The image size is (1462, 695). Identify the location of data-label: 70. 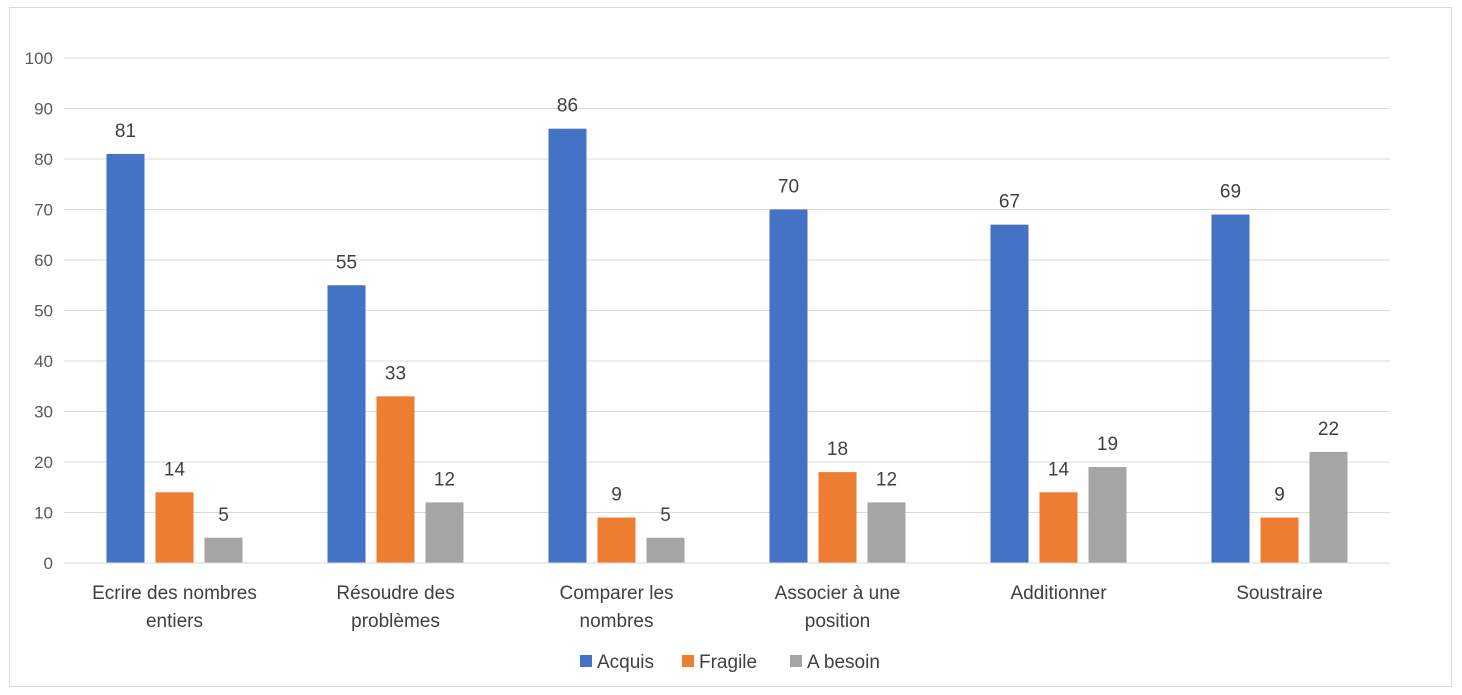
(788, 187).